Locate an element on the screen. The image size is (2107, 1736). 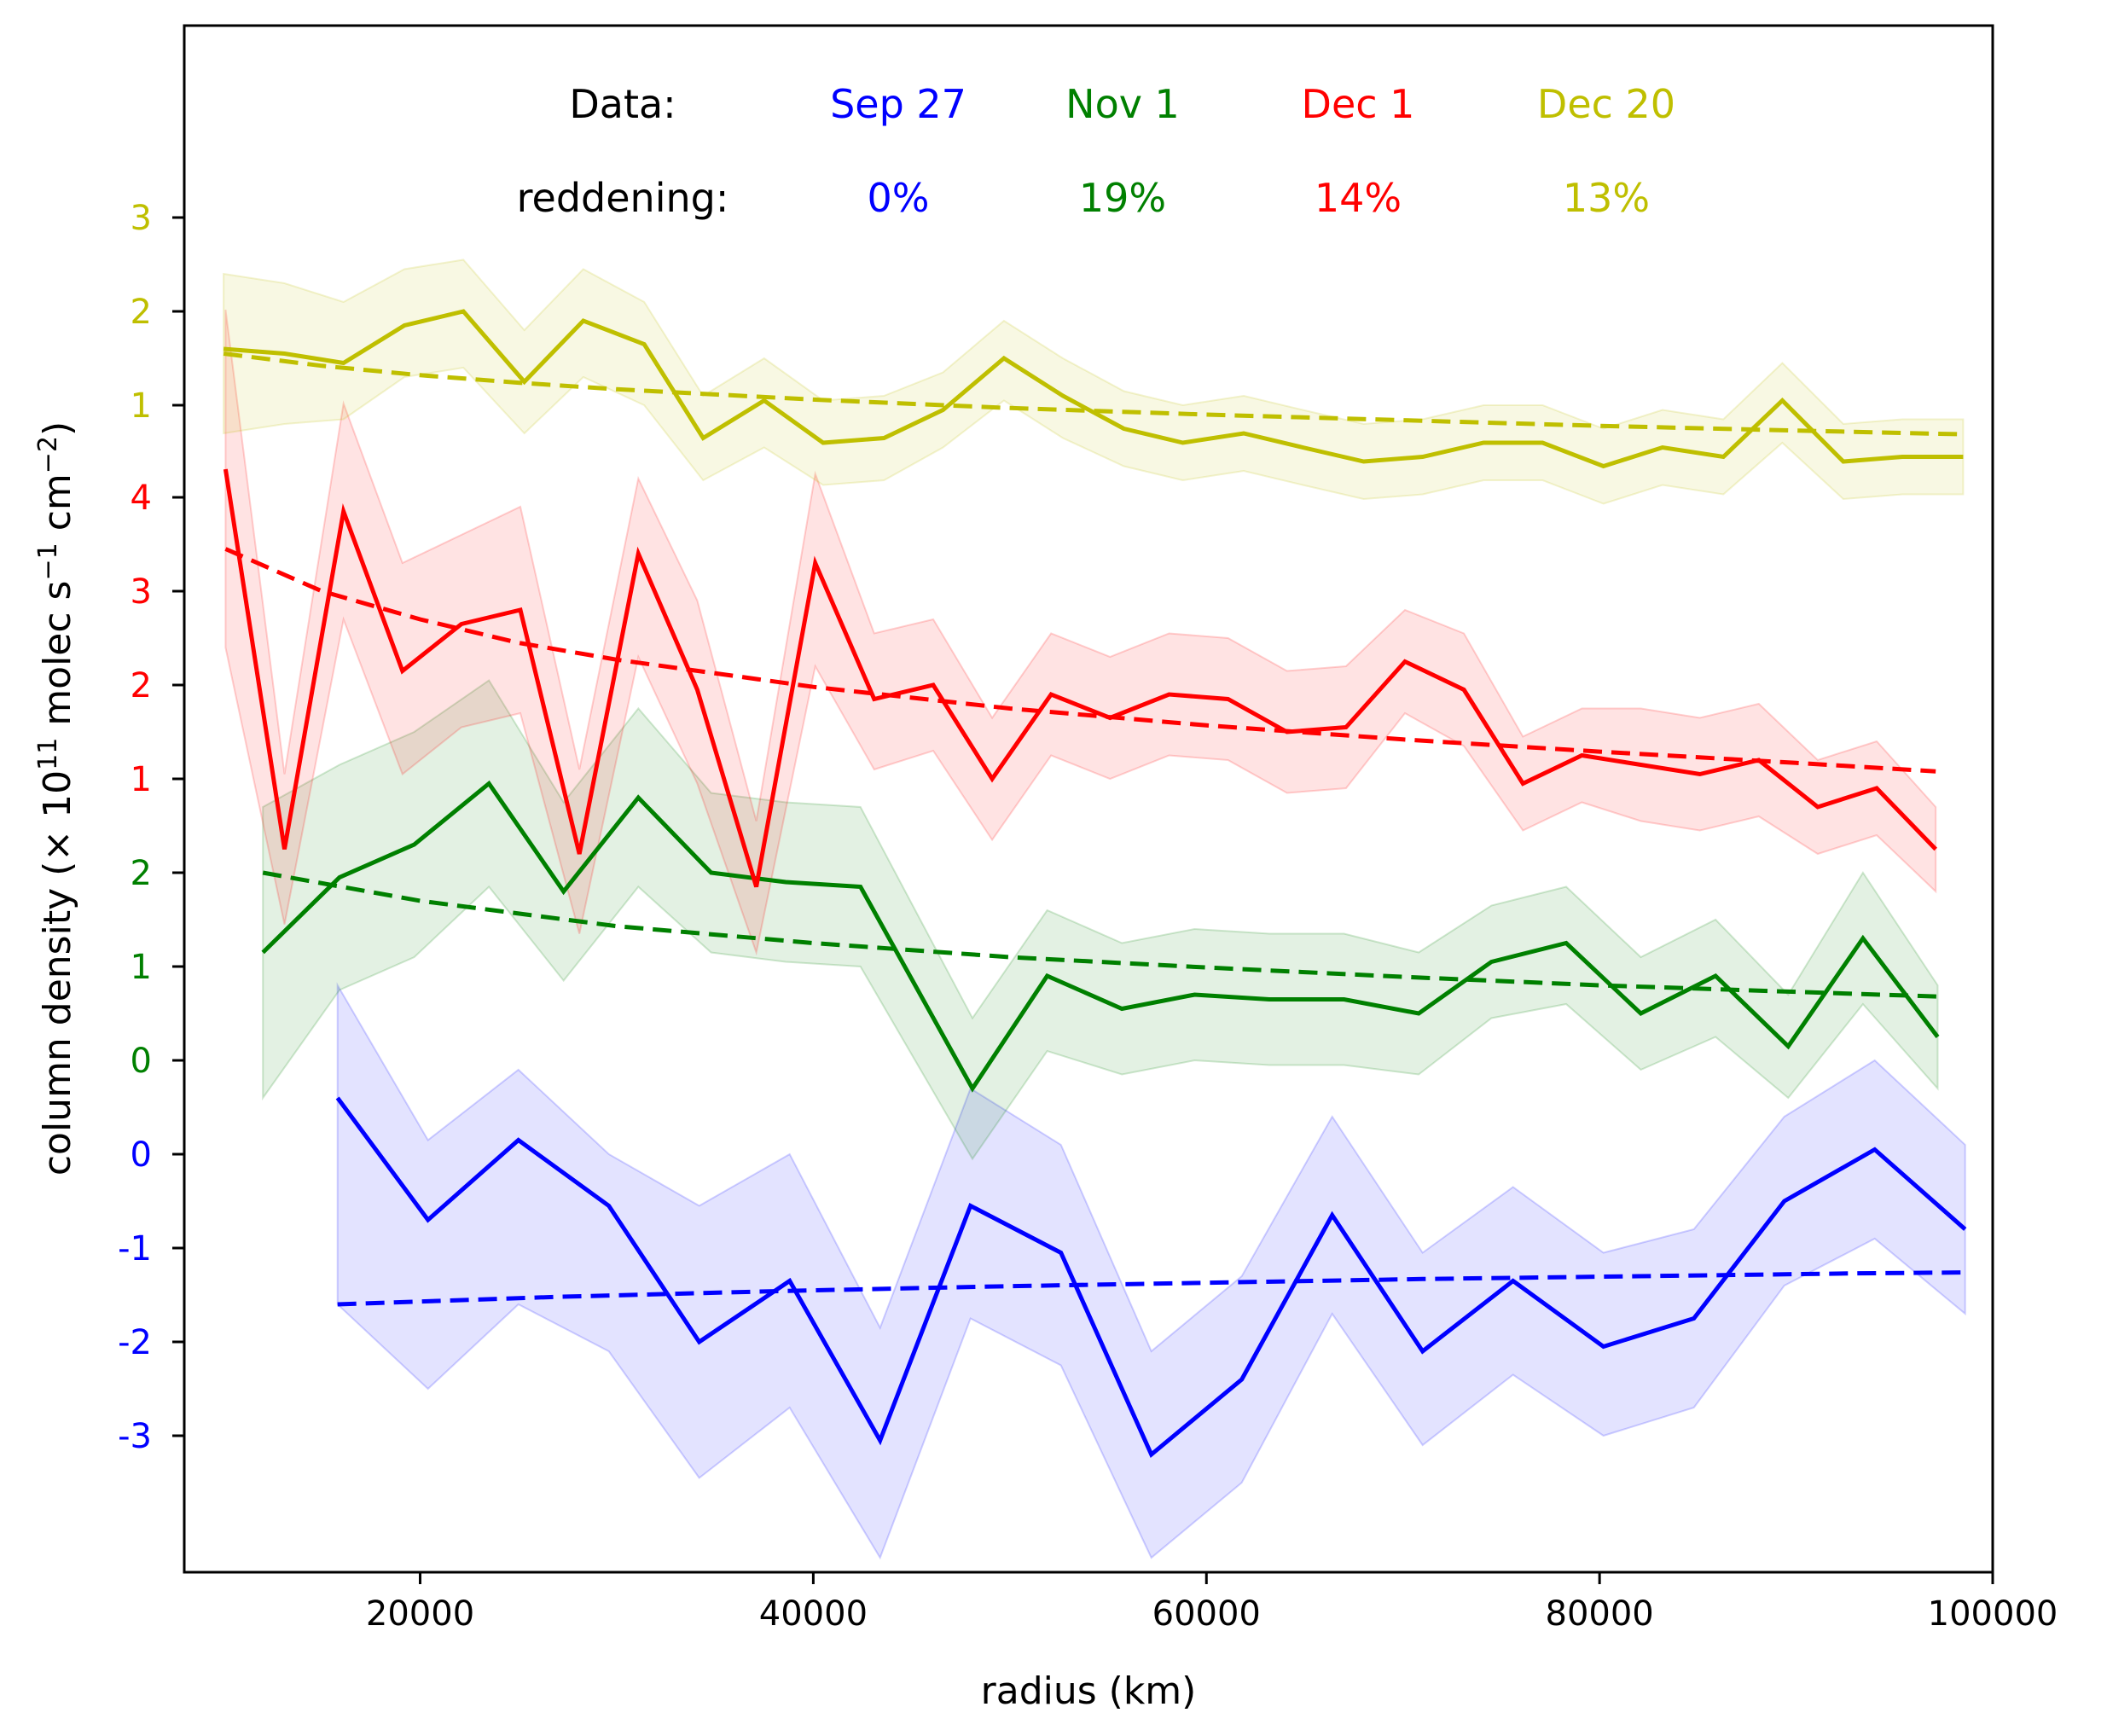
y-tick-label: 4 is located at coordinates (141, 498).